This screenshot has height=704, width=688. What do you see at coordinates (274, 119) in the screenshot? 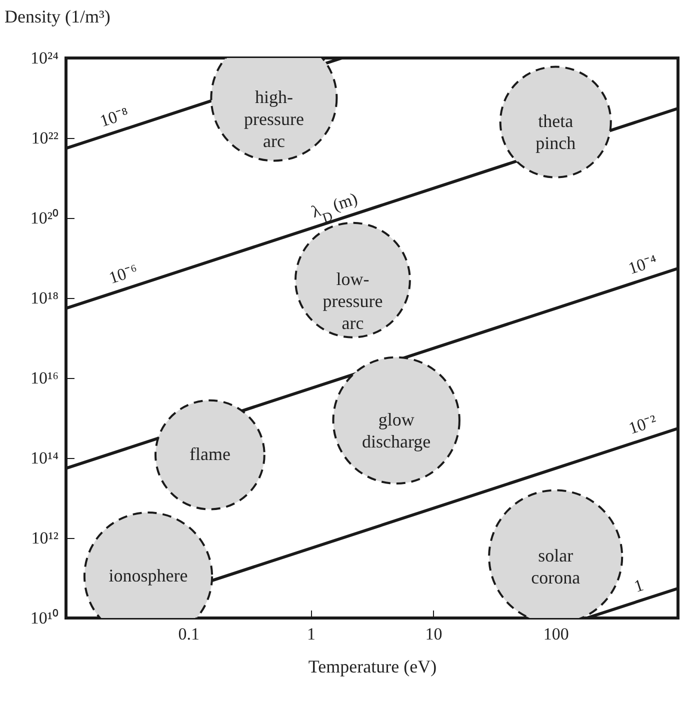
I see `series-label: high- pressure arc` at bounding box center [274, 119].